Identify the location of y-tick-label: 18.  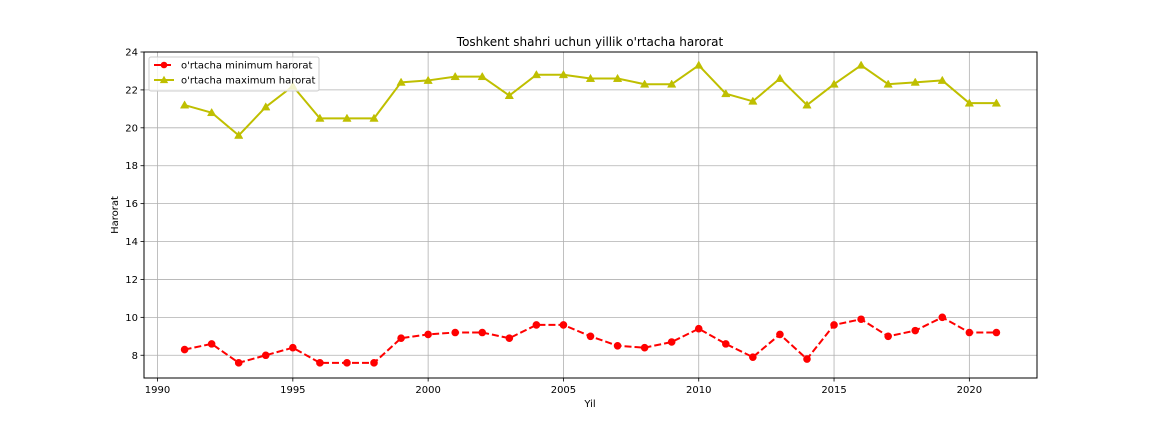
(131, 166).